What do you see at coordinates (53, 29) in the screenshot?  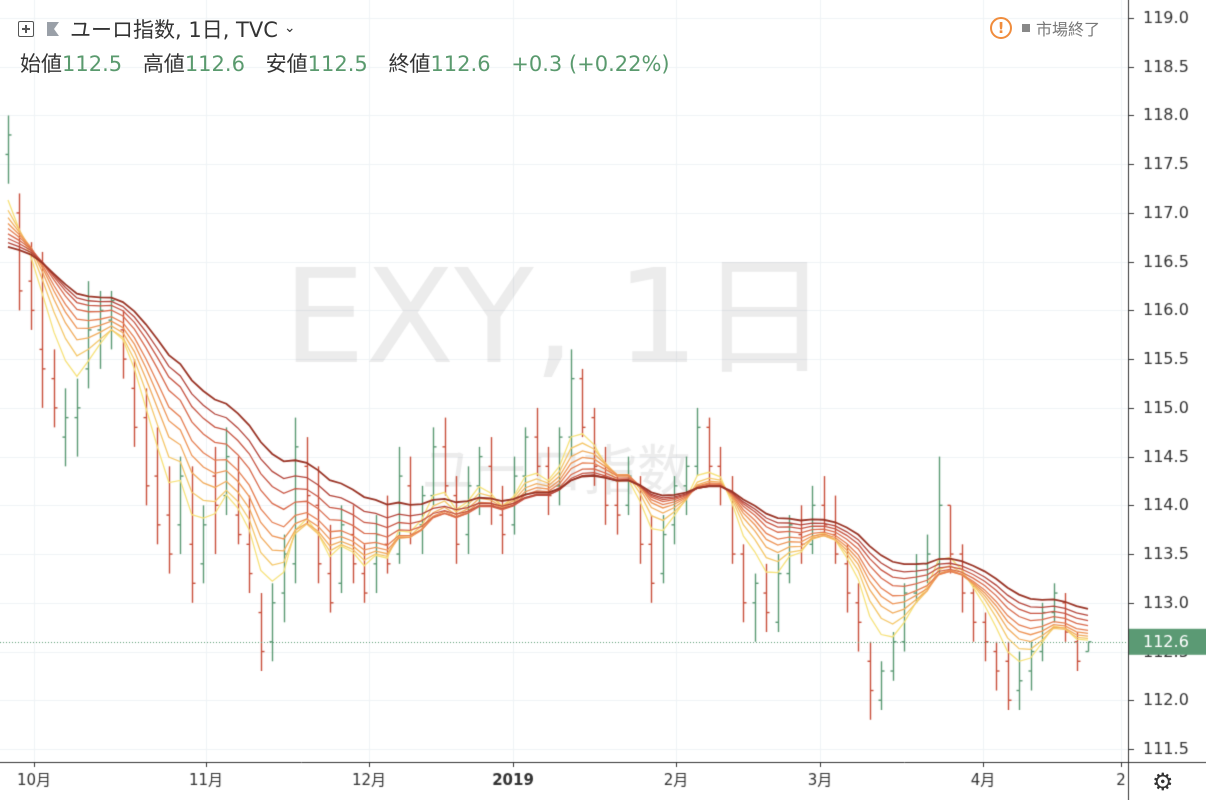 I see `flag-icon` at bounding box center [53, 29].